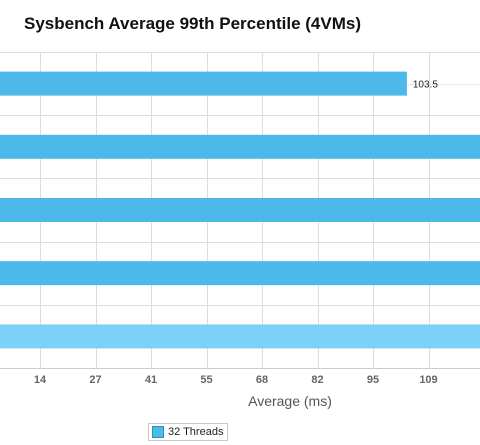 This screenshot has height=445, width=480. What do you see at coordinates (206, 380) in the screenshot?
I see `x-tick-label: 55` at bounding box center [206, 380].